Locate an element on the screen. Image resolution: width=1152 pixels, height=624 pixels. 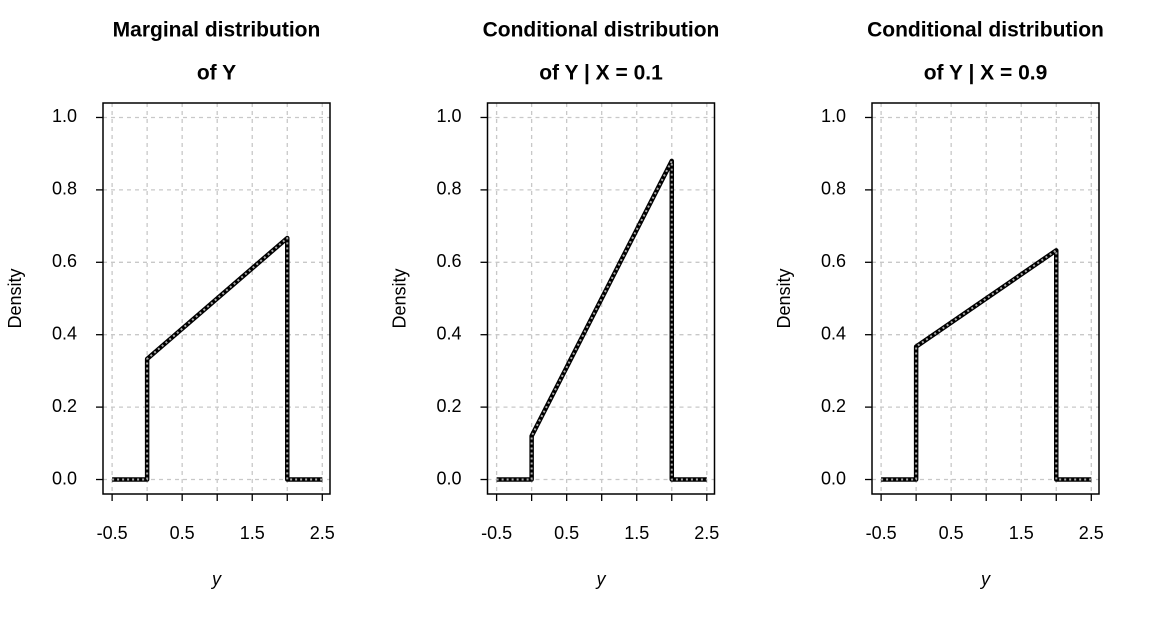
chart-title: of Y | X = 0.9 is located at coordinates (986, 73).